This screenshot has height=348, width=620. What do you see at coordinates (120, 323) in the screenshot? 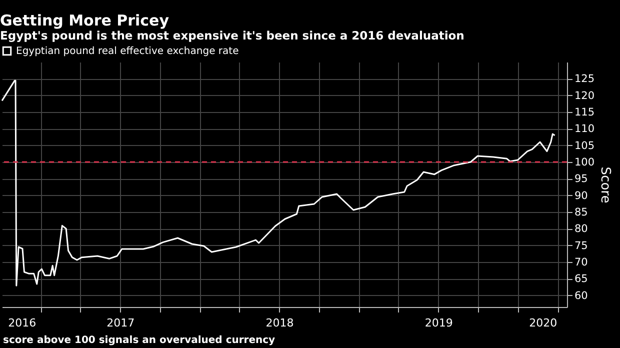
I see `x-tick-label: 2017` at bounding box center [120, 323].